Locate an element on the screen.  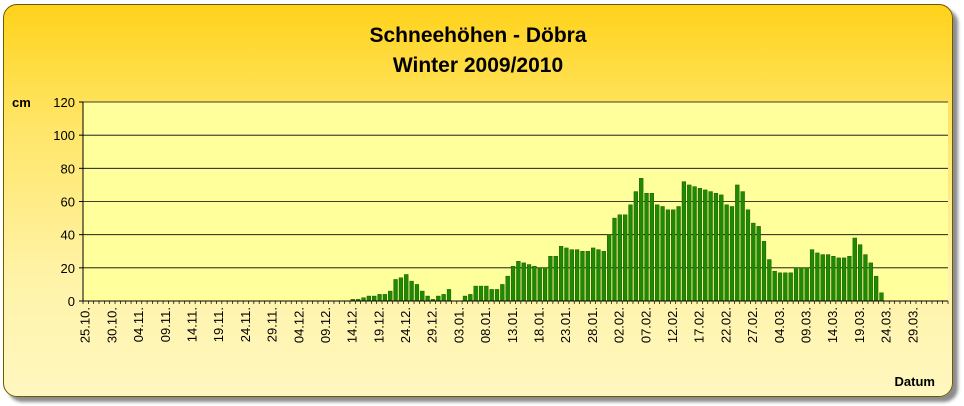
x-tick-label: 18.01. is located at coordinates (539, 325).